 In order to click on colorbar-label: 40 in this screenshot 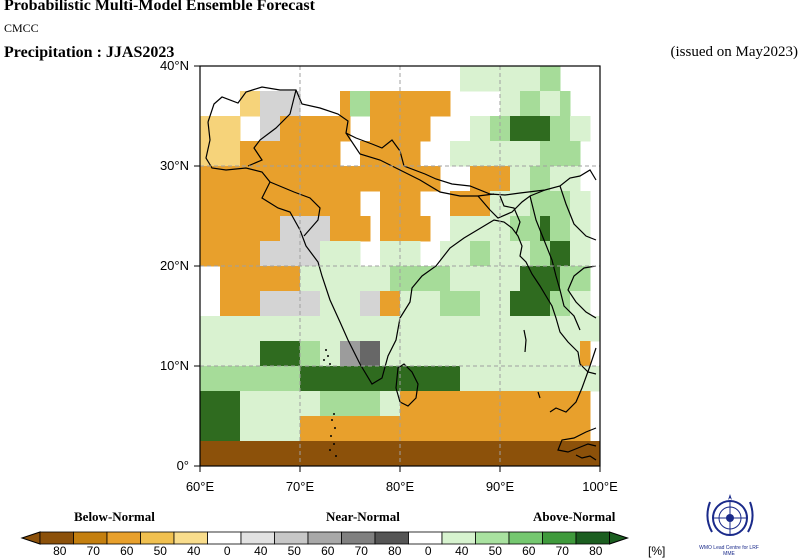, I will do `click(462, 551)`.